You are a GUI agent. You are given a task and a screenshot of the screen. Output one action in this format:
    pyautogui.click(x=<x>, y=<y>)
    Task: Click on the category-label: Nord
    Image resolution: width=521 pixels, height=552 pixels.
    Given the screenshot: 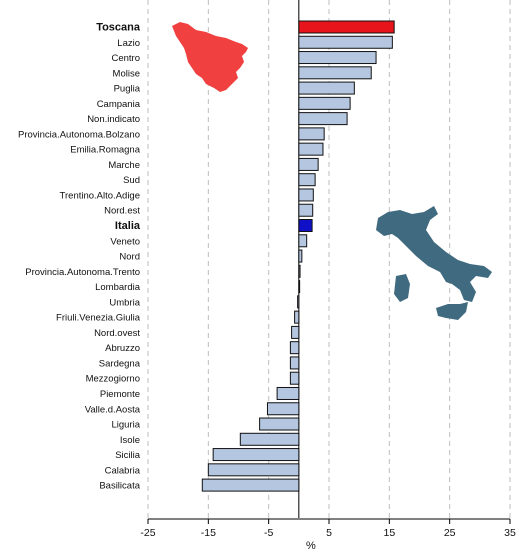 What is the action you would take?
    pyautogui.click(x=129, y=257)
    